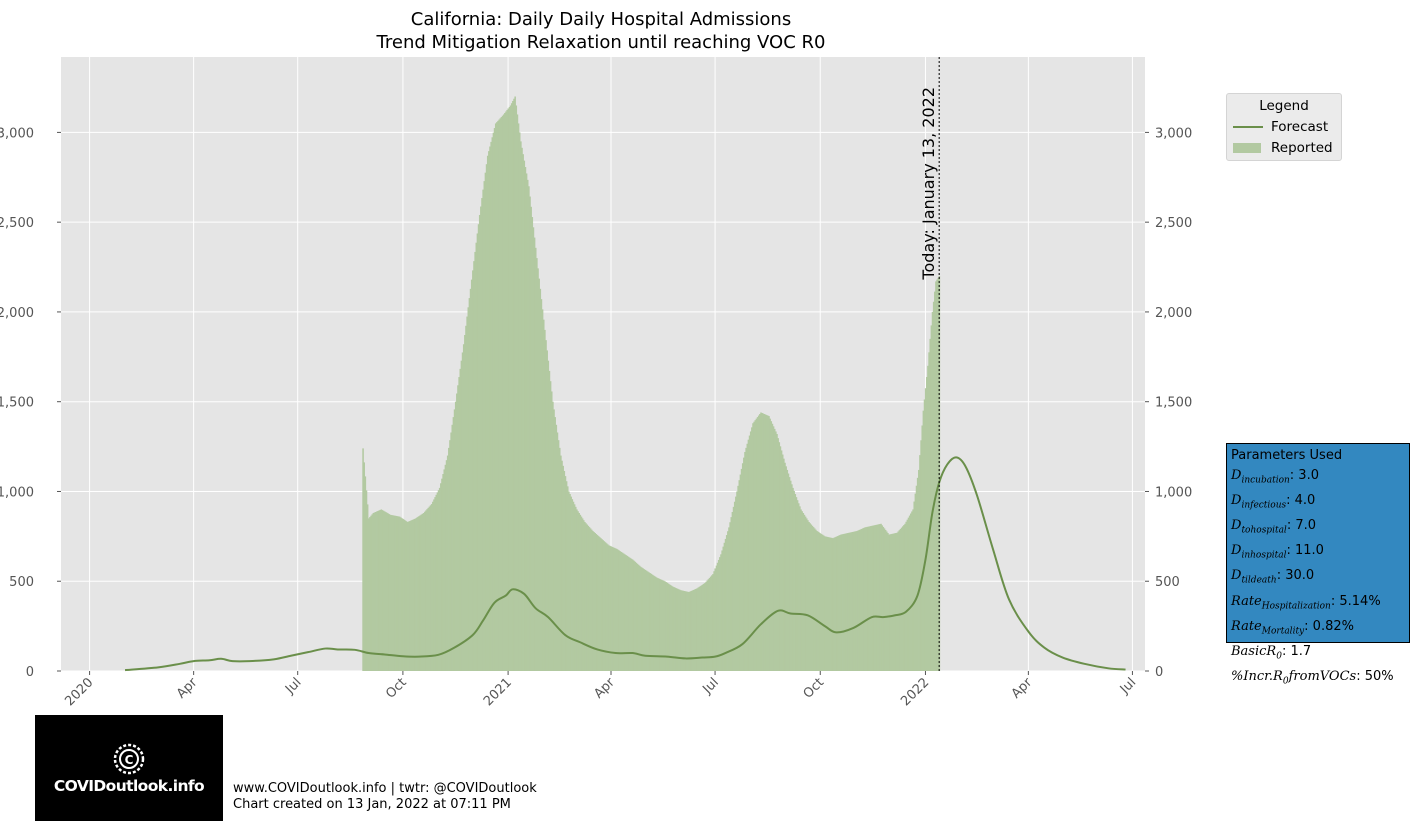 The image size is (1416, 830). What do you see at coordinates (1173, 313) in the screenshot?
I see `y-tick-label-right: 2,000` at bounding box center [1173, 313].